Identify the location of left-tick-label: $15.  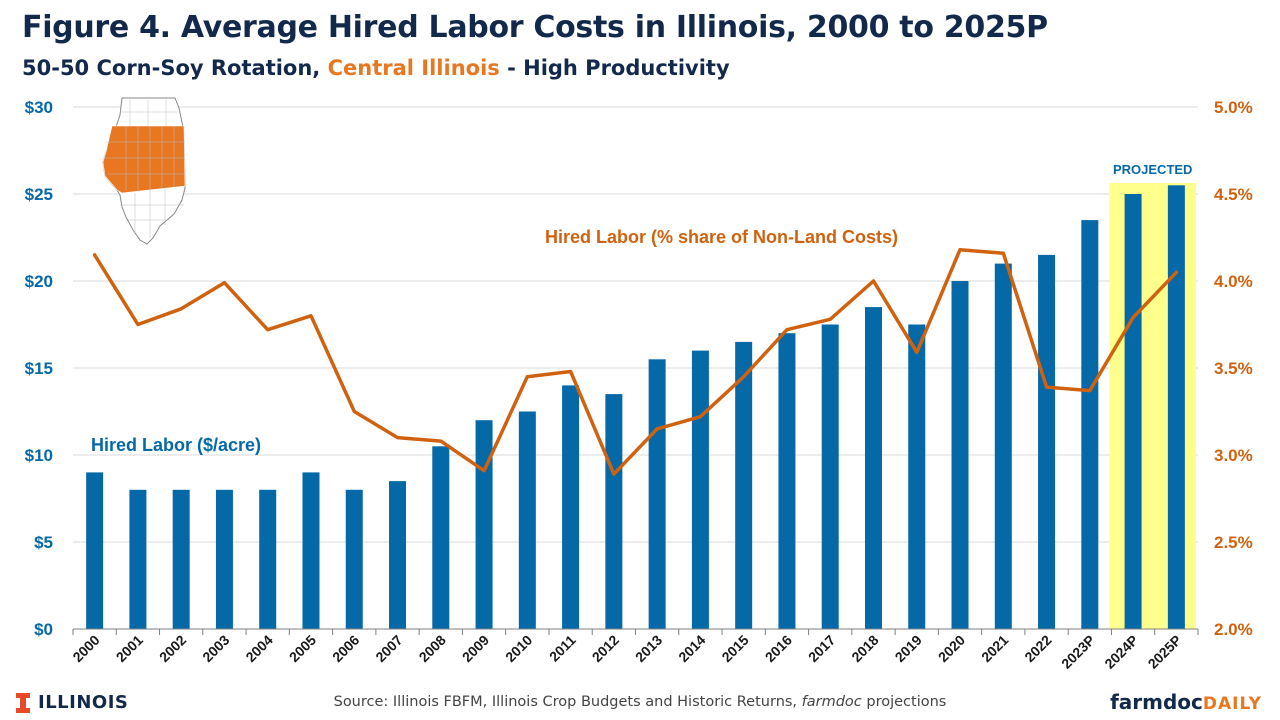
(39, 368).